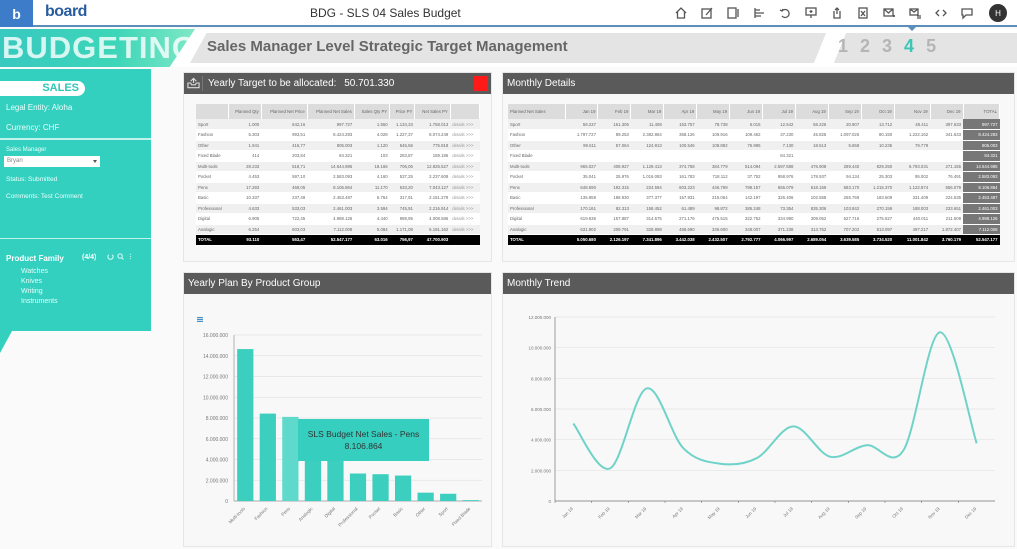 Image resolution: width=1017 pixels, height=549 pixels. I want to click on table-cell: 397.633, so click(947, 124).